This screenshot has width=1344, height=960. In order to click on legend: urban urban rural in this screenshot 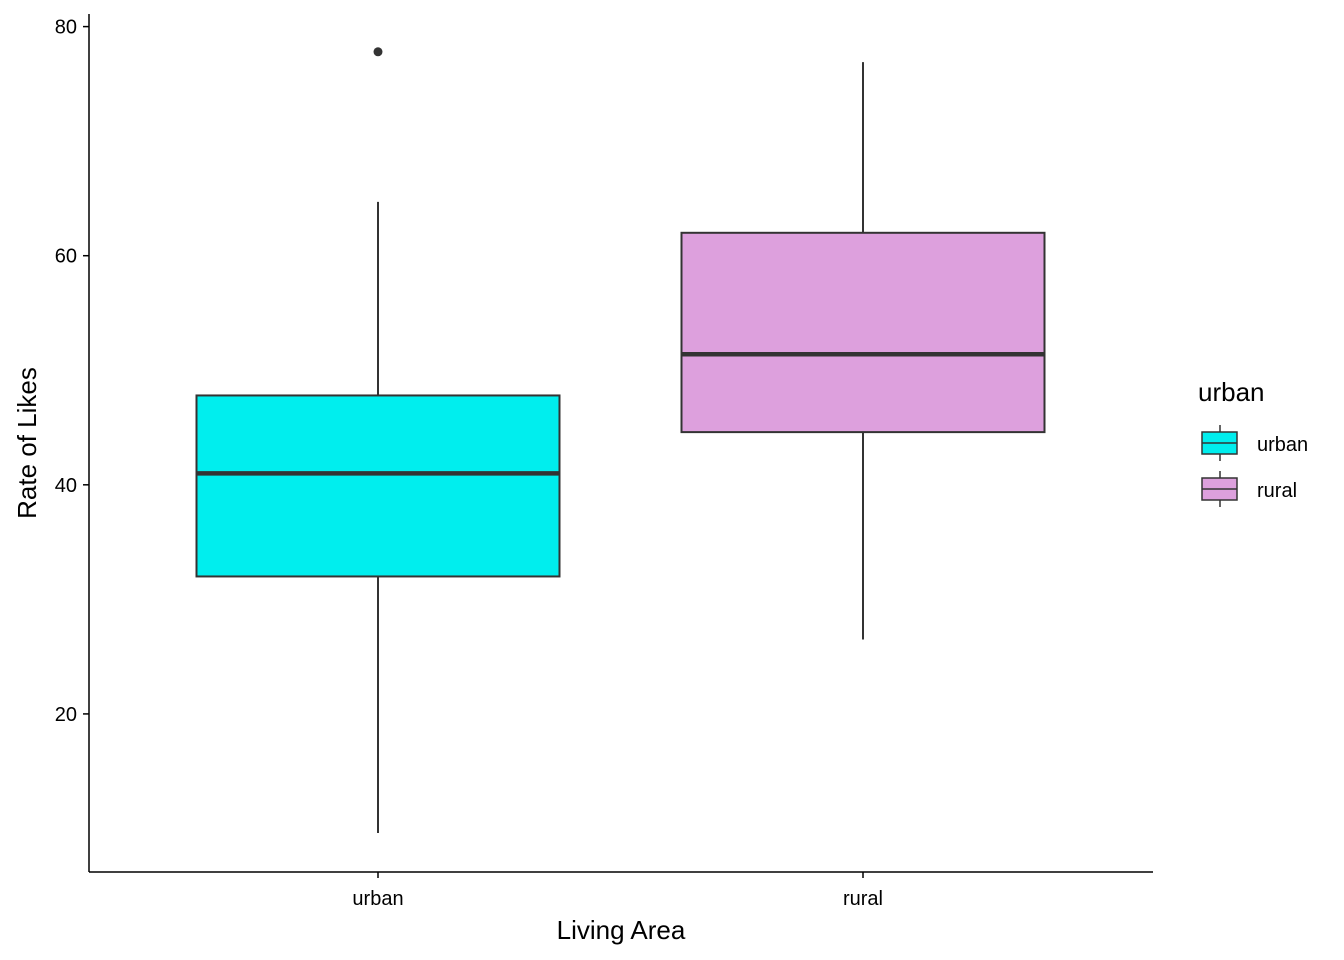, I will do `click(1253, 442)`.